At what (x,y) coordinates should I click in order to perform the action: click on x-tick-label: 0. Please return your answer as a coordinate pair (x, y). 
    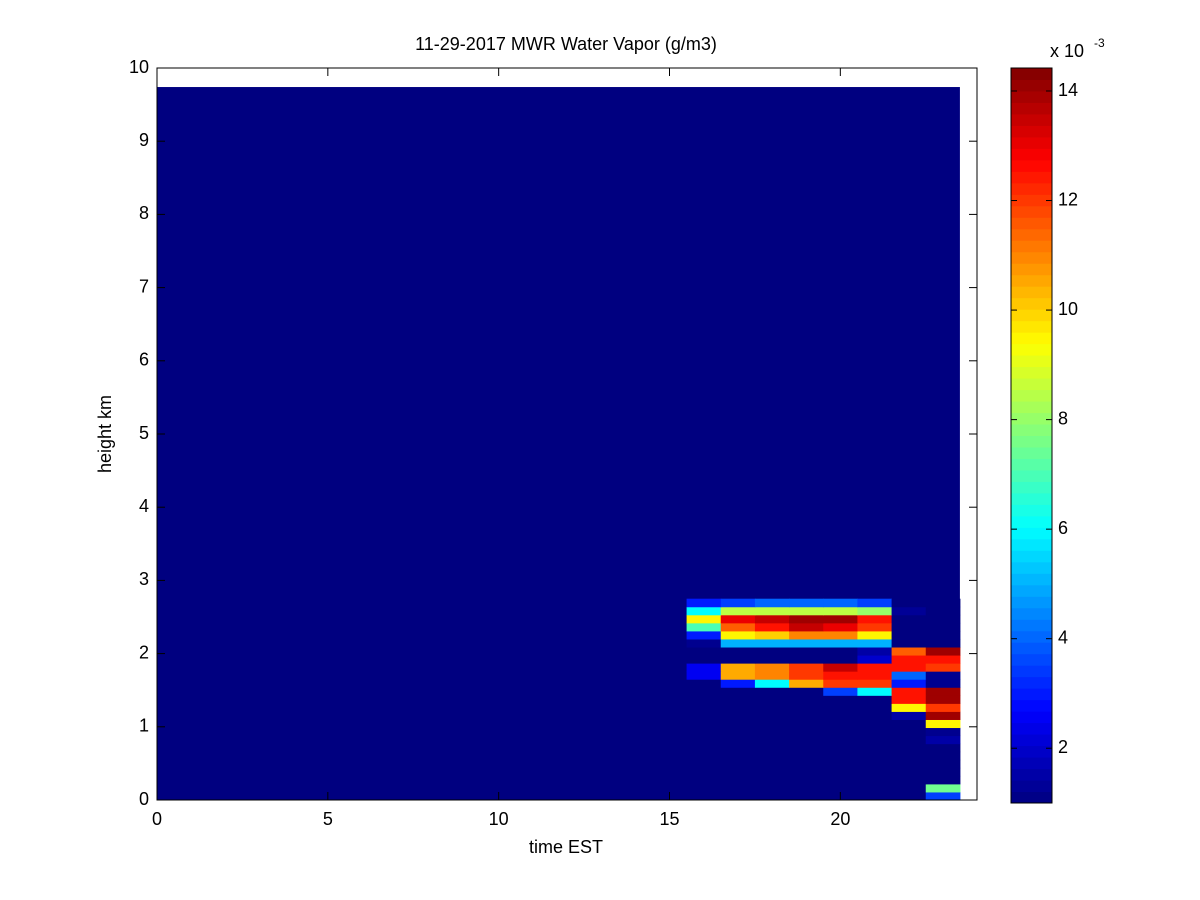
    Looking at the image, I should click on (157, 819).